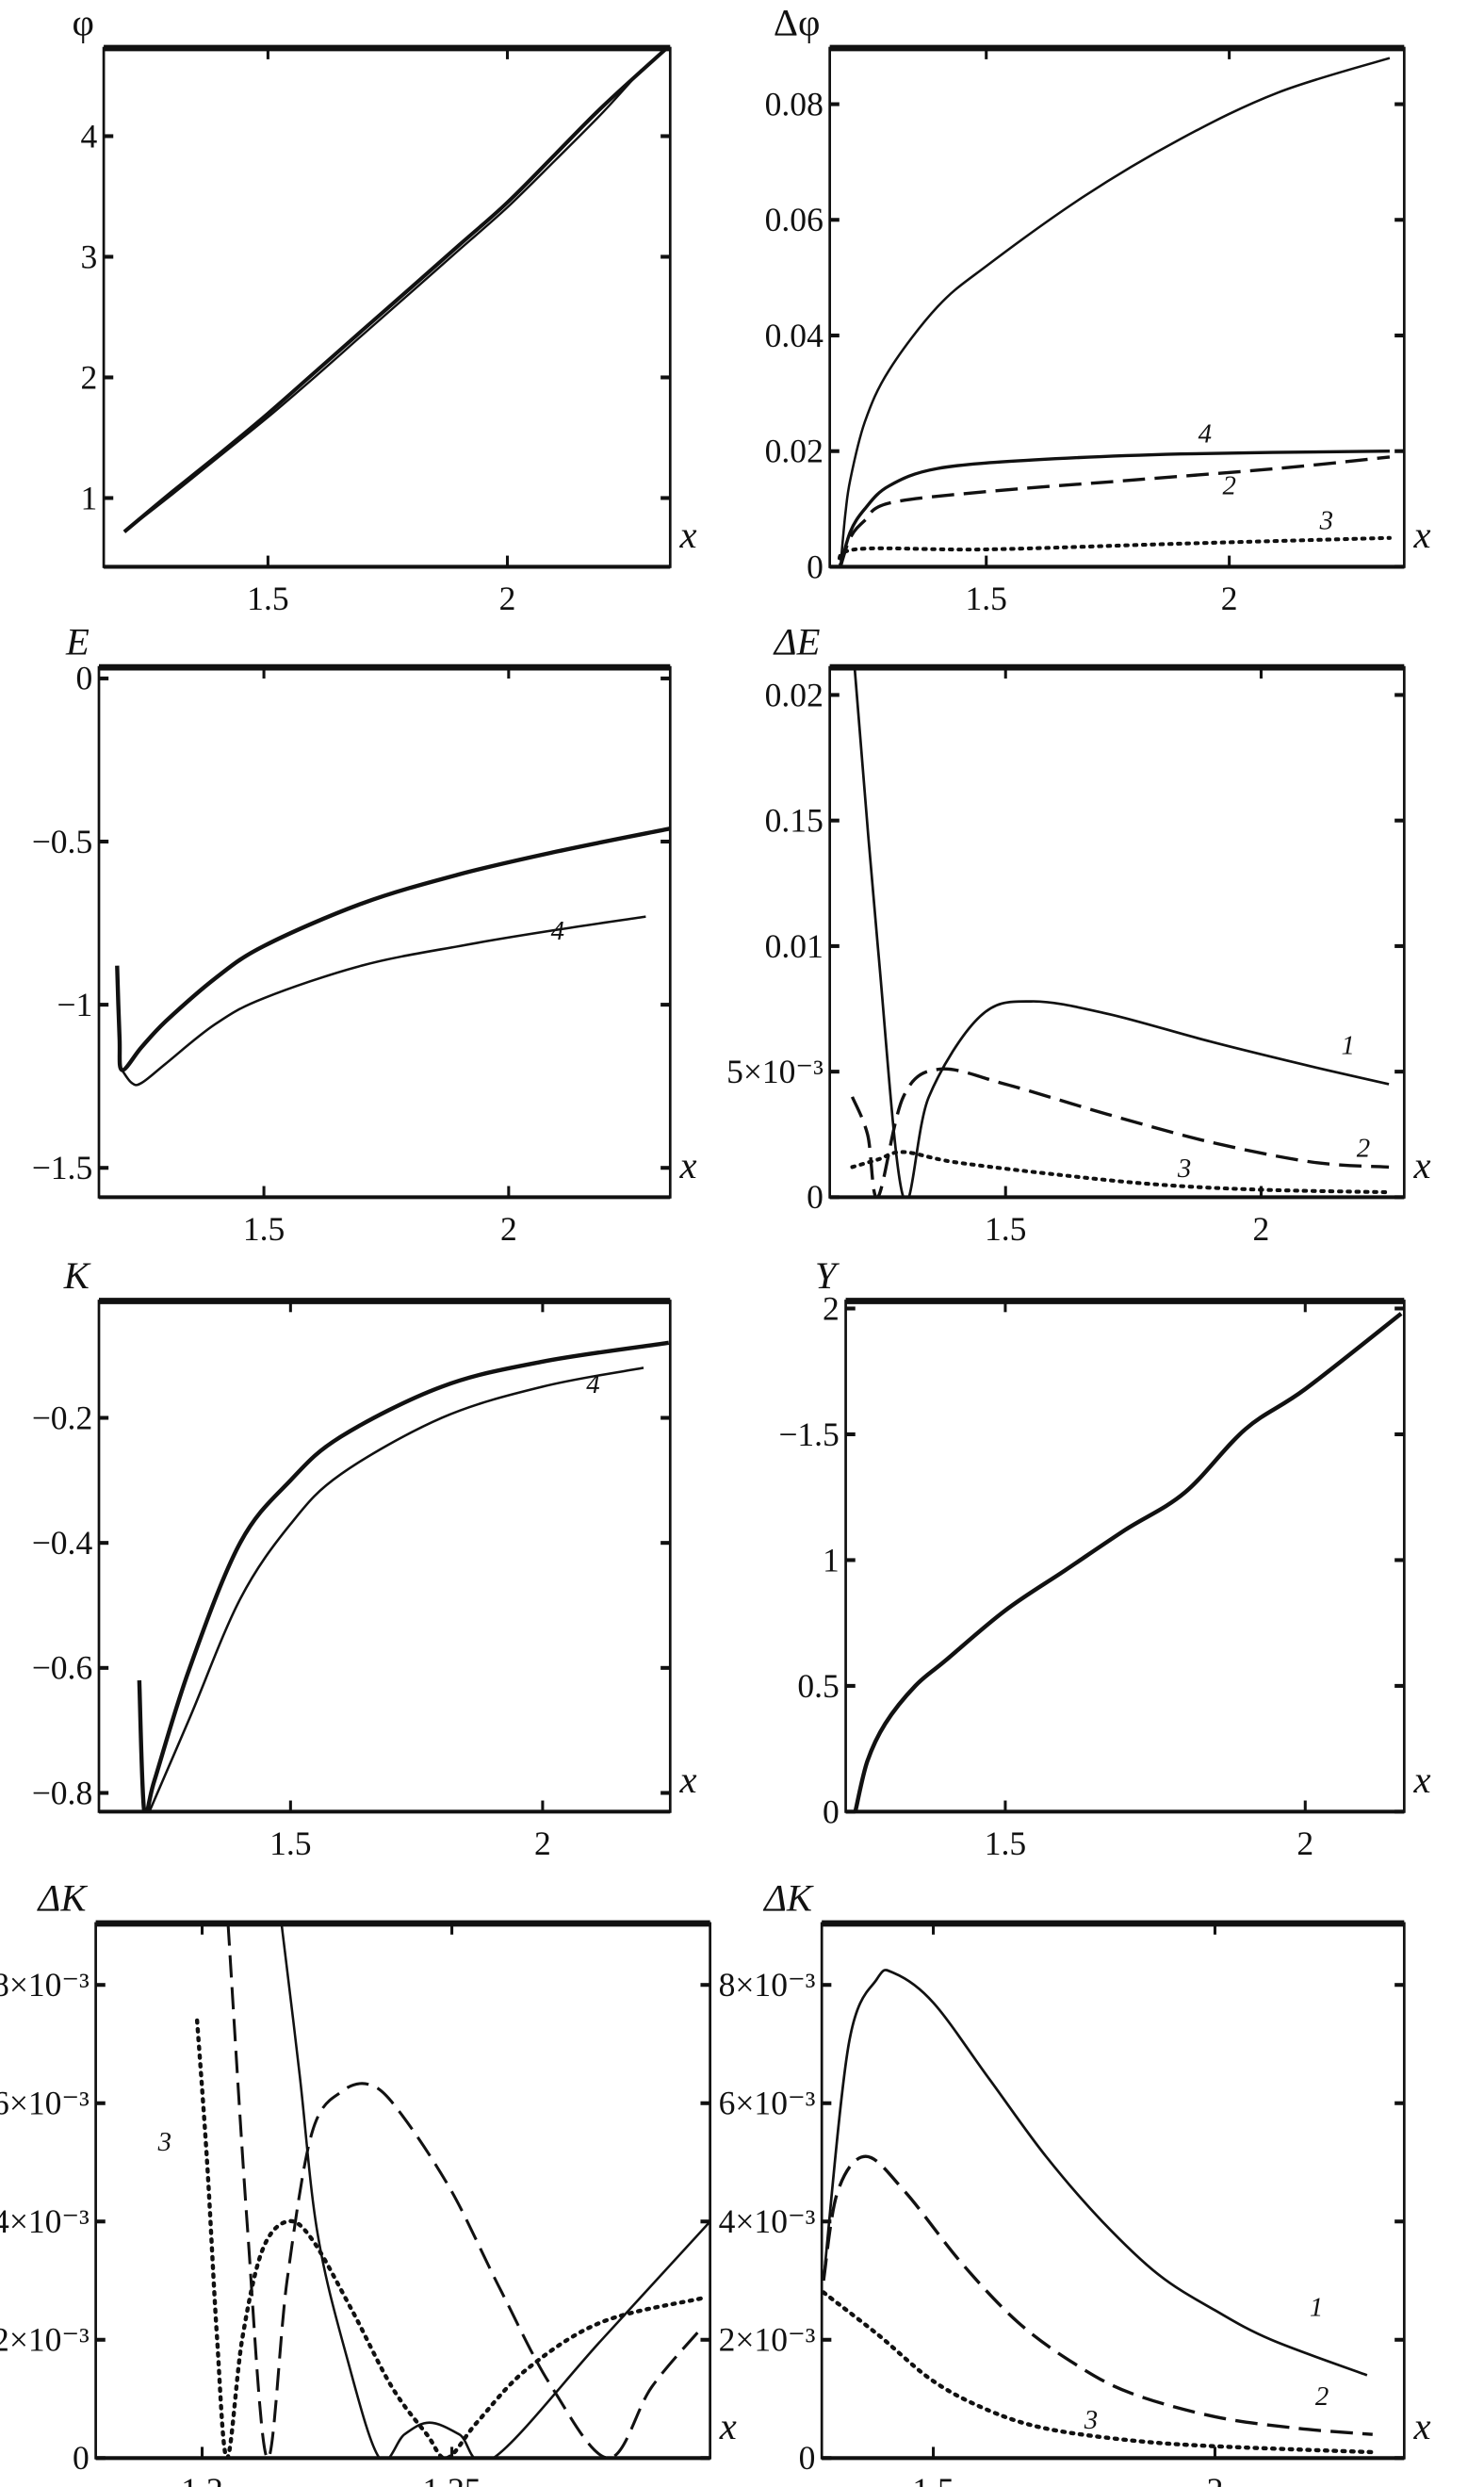 This screenshot has width=1484, height=2487. I want to click on chart-panel-1: 1.5 2 1 2 3 4 φ x, so click(384, 309).